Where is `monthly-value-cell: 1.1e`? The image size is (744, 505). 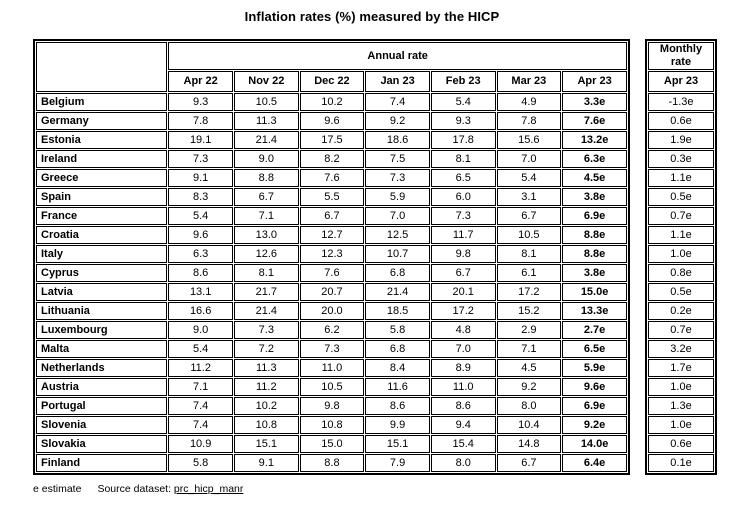 monthly-value-cell: 1.1e is located at coordinates (681, 235).